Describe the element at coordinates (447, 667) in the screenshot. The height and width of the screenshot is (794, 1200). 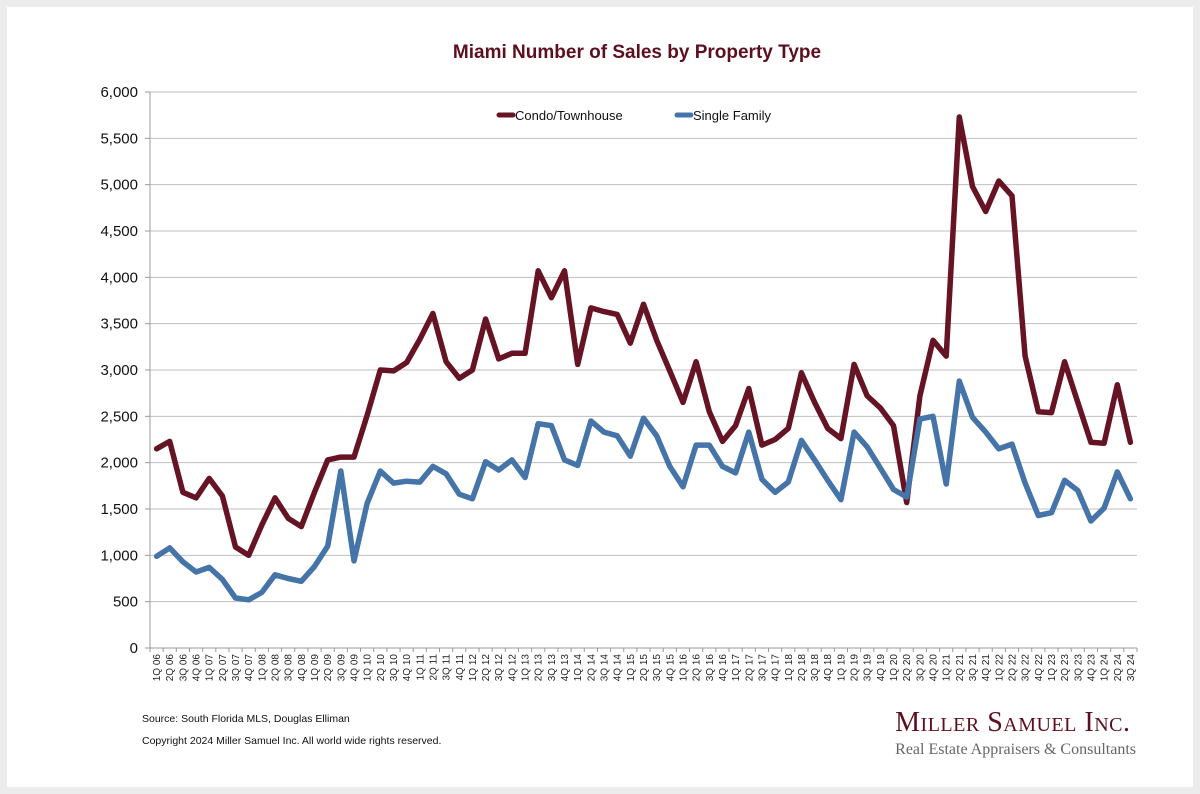
I see `x-tick-label: 3Q 11` at that location.